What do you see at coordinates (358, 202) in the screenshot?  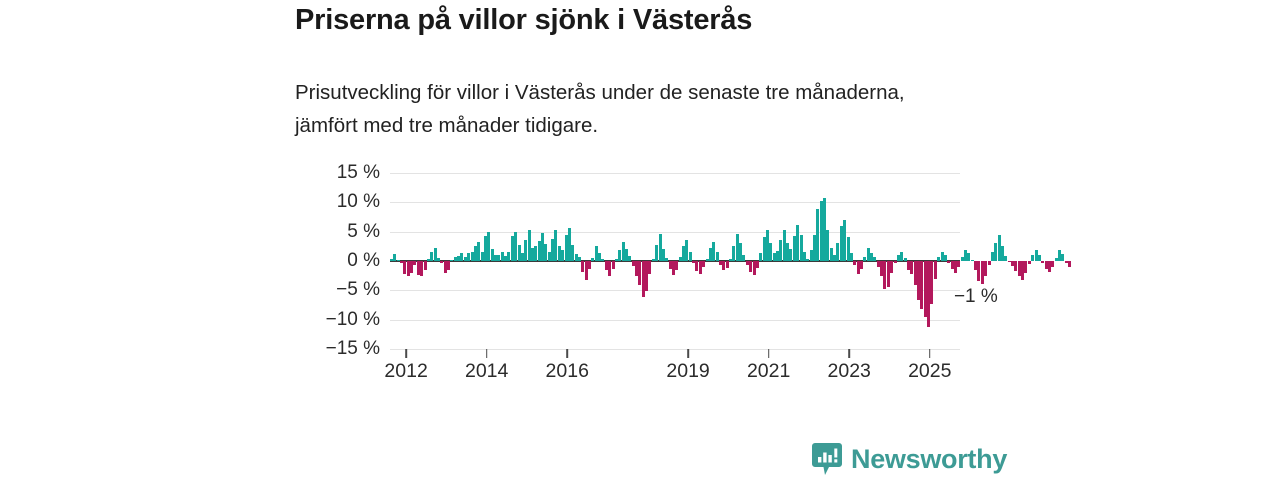 I see `y-axis-tick-label: 10 %` at bounding box center [358, 202].